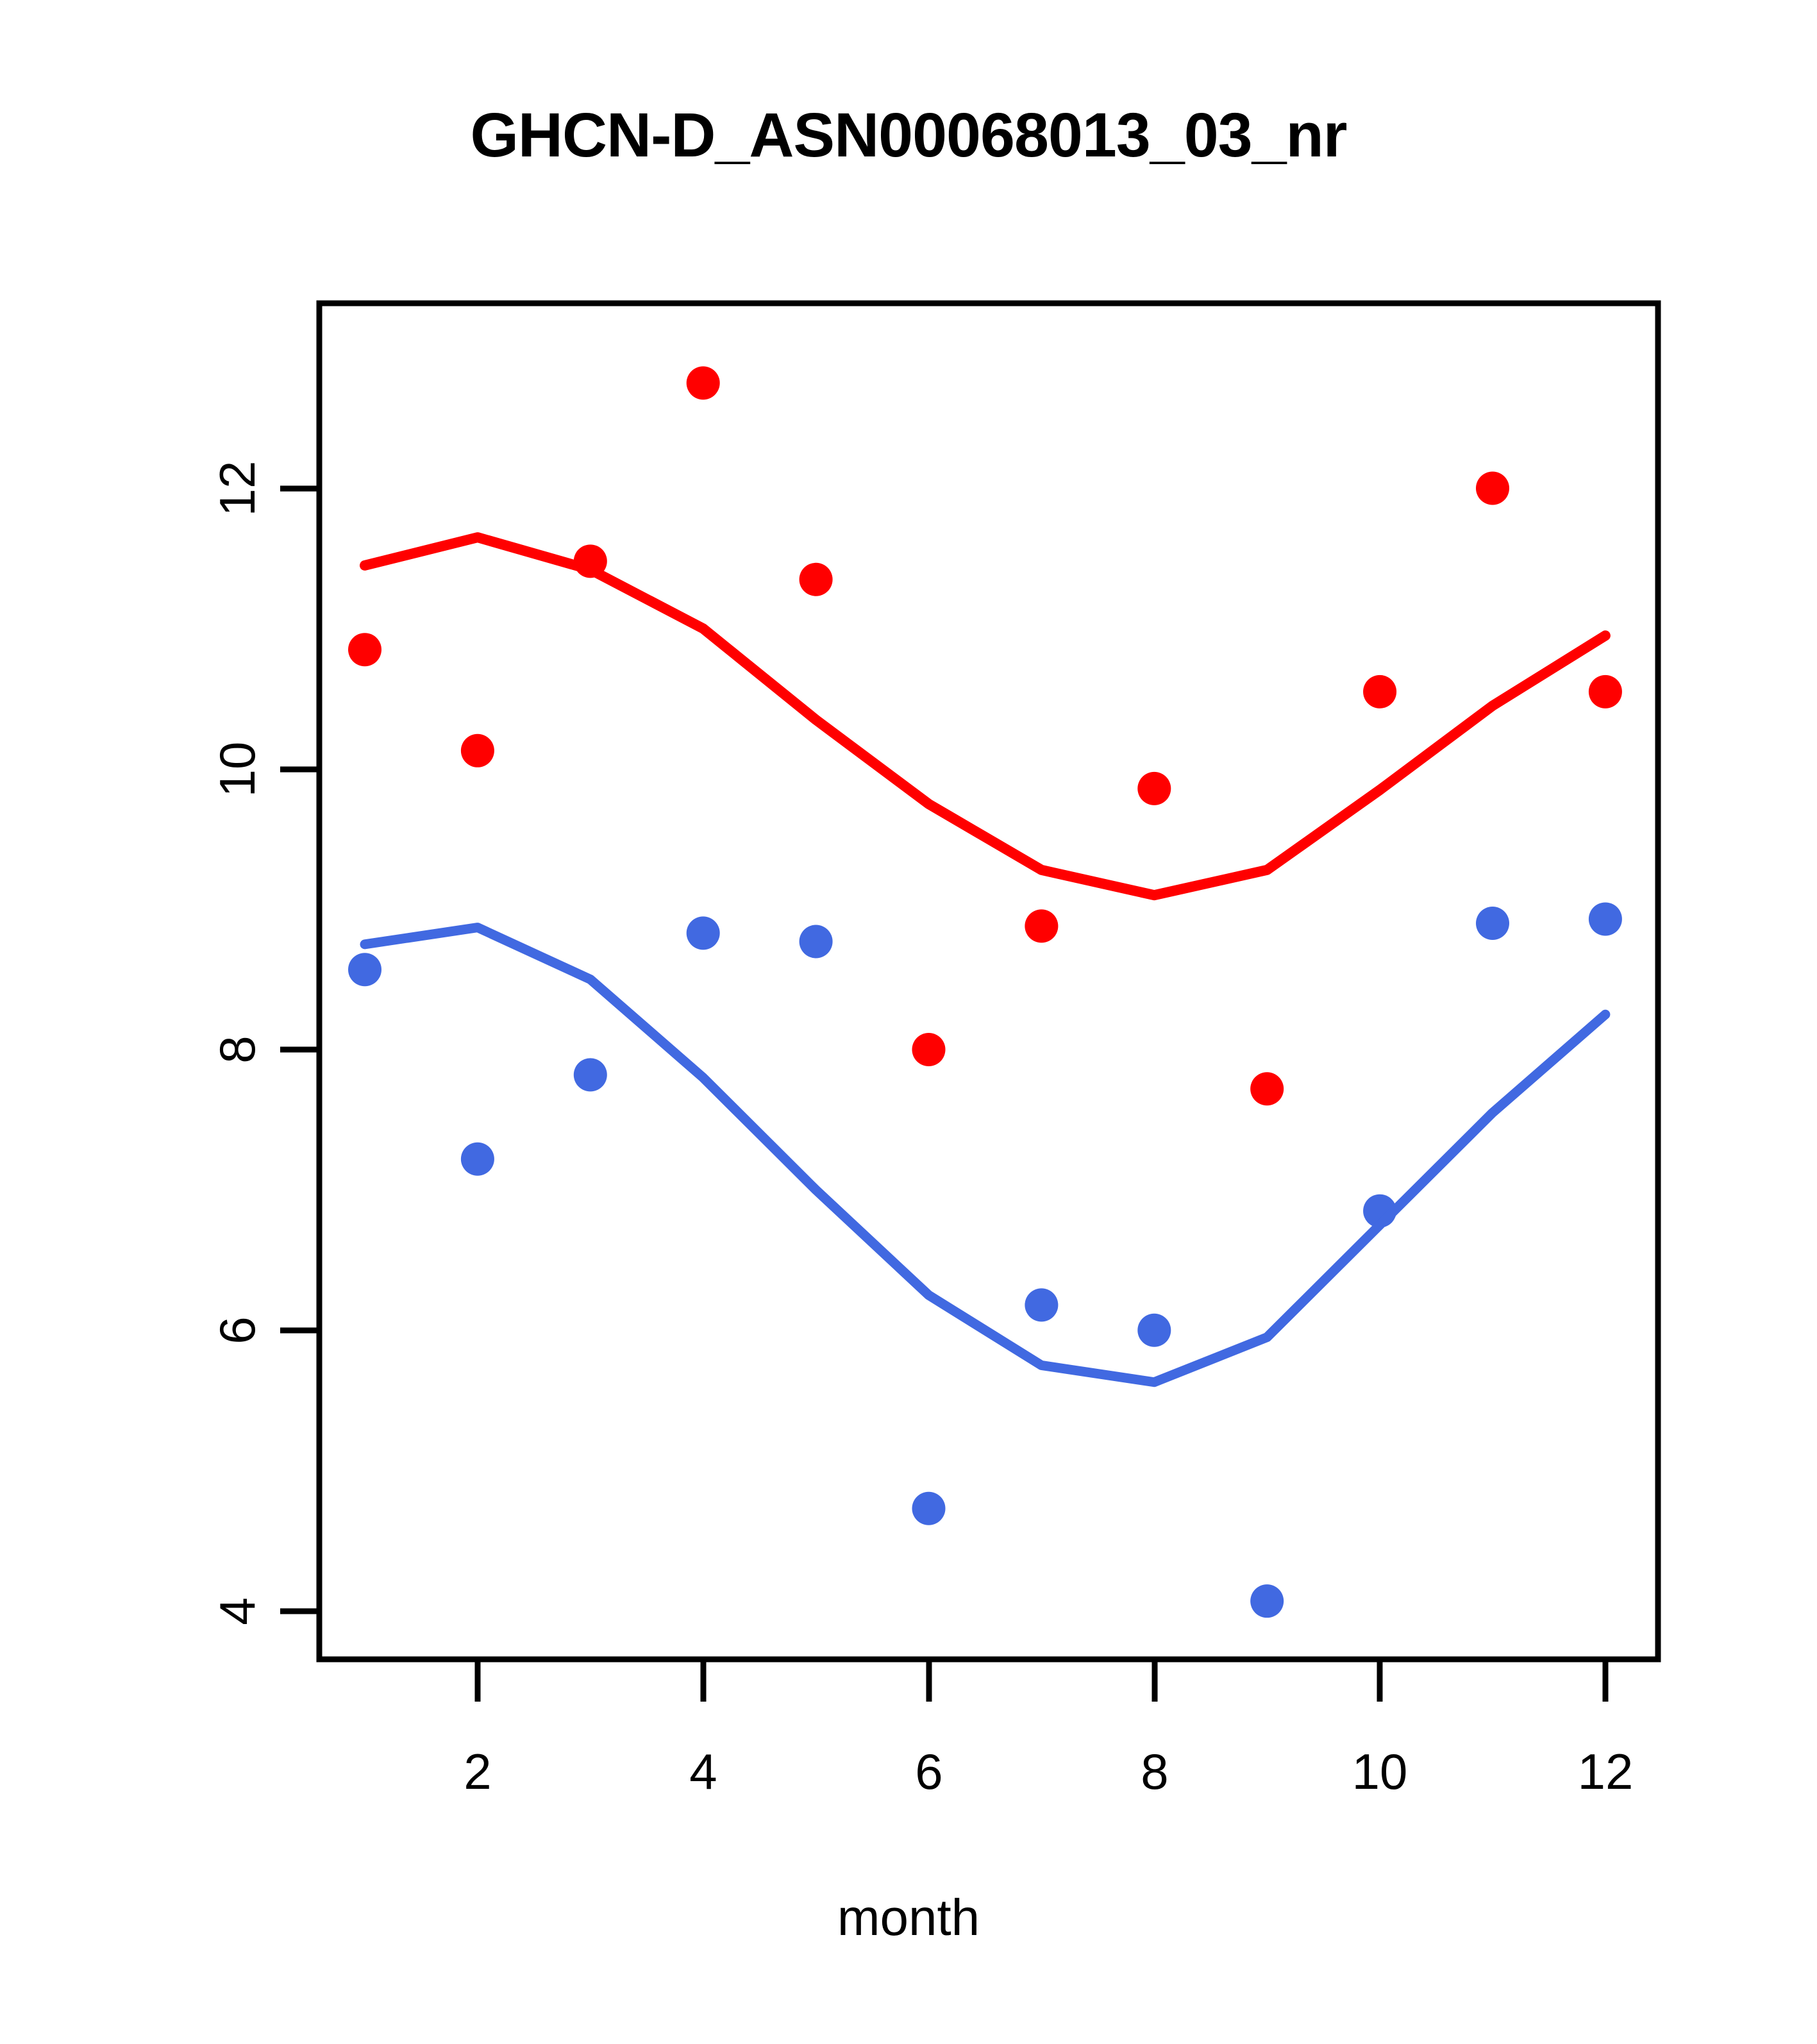 This screenshot has width=1817, height=2044. Describe the element at coordinates (237, 489) in the screenshot. I see `y-tick-label: 12` at that location.